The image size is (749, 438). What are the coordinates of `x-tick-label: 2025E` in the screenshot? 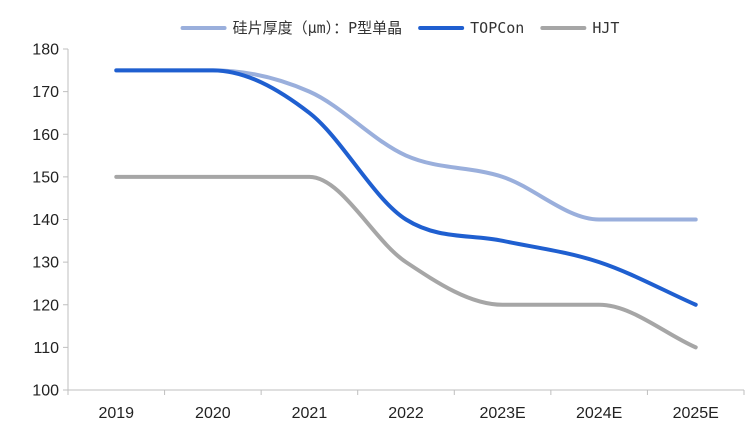 It's located at (696, 413).